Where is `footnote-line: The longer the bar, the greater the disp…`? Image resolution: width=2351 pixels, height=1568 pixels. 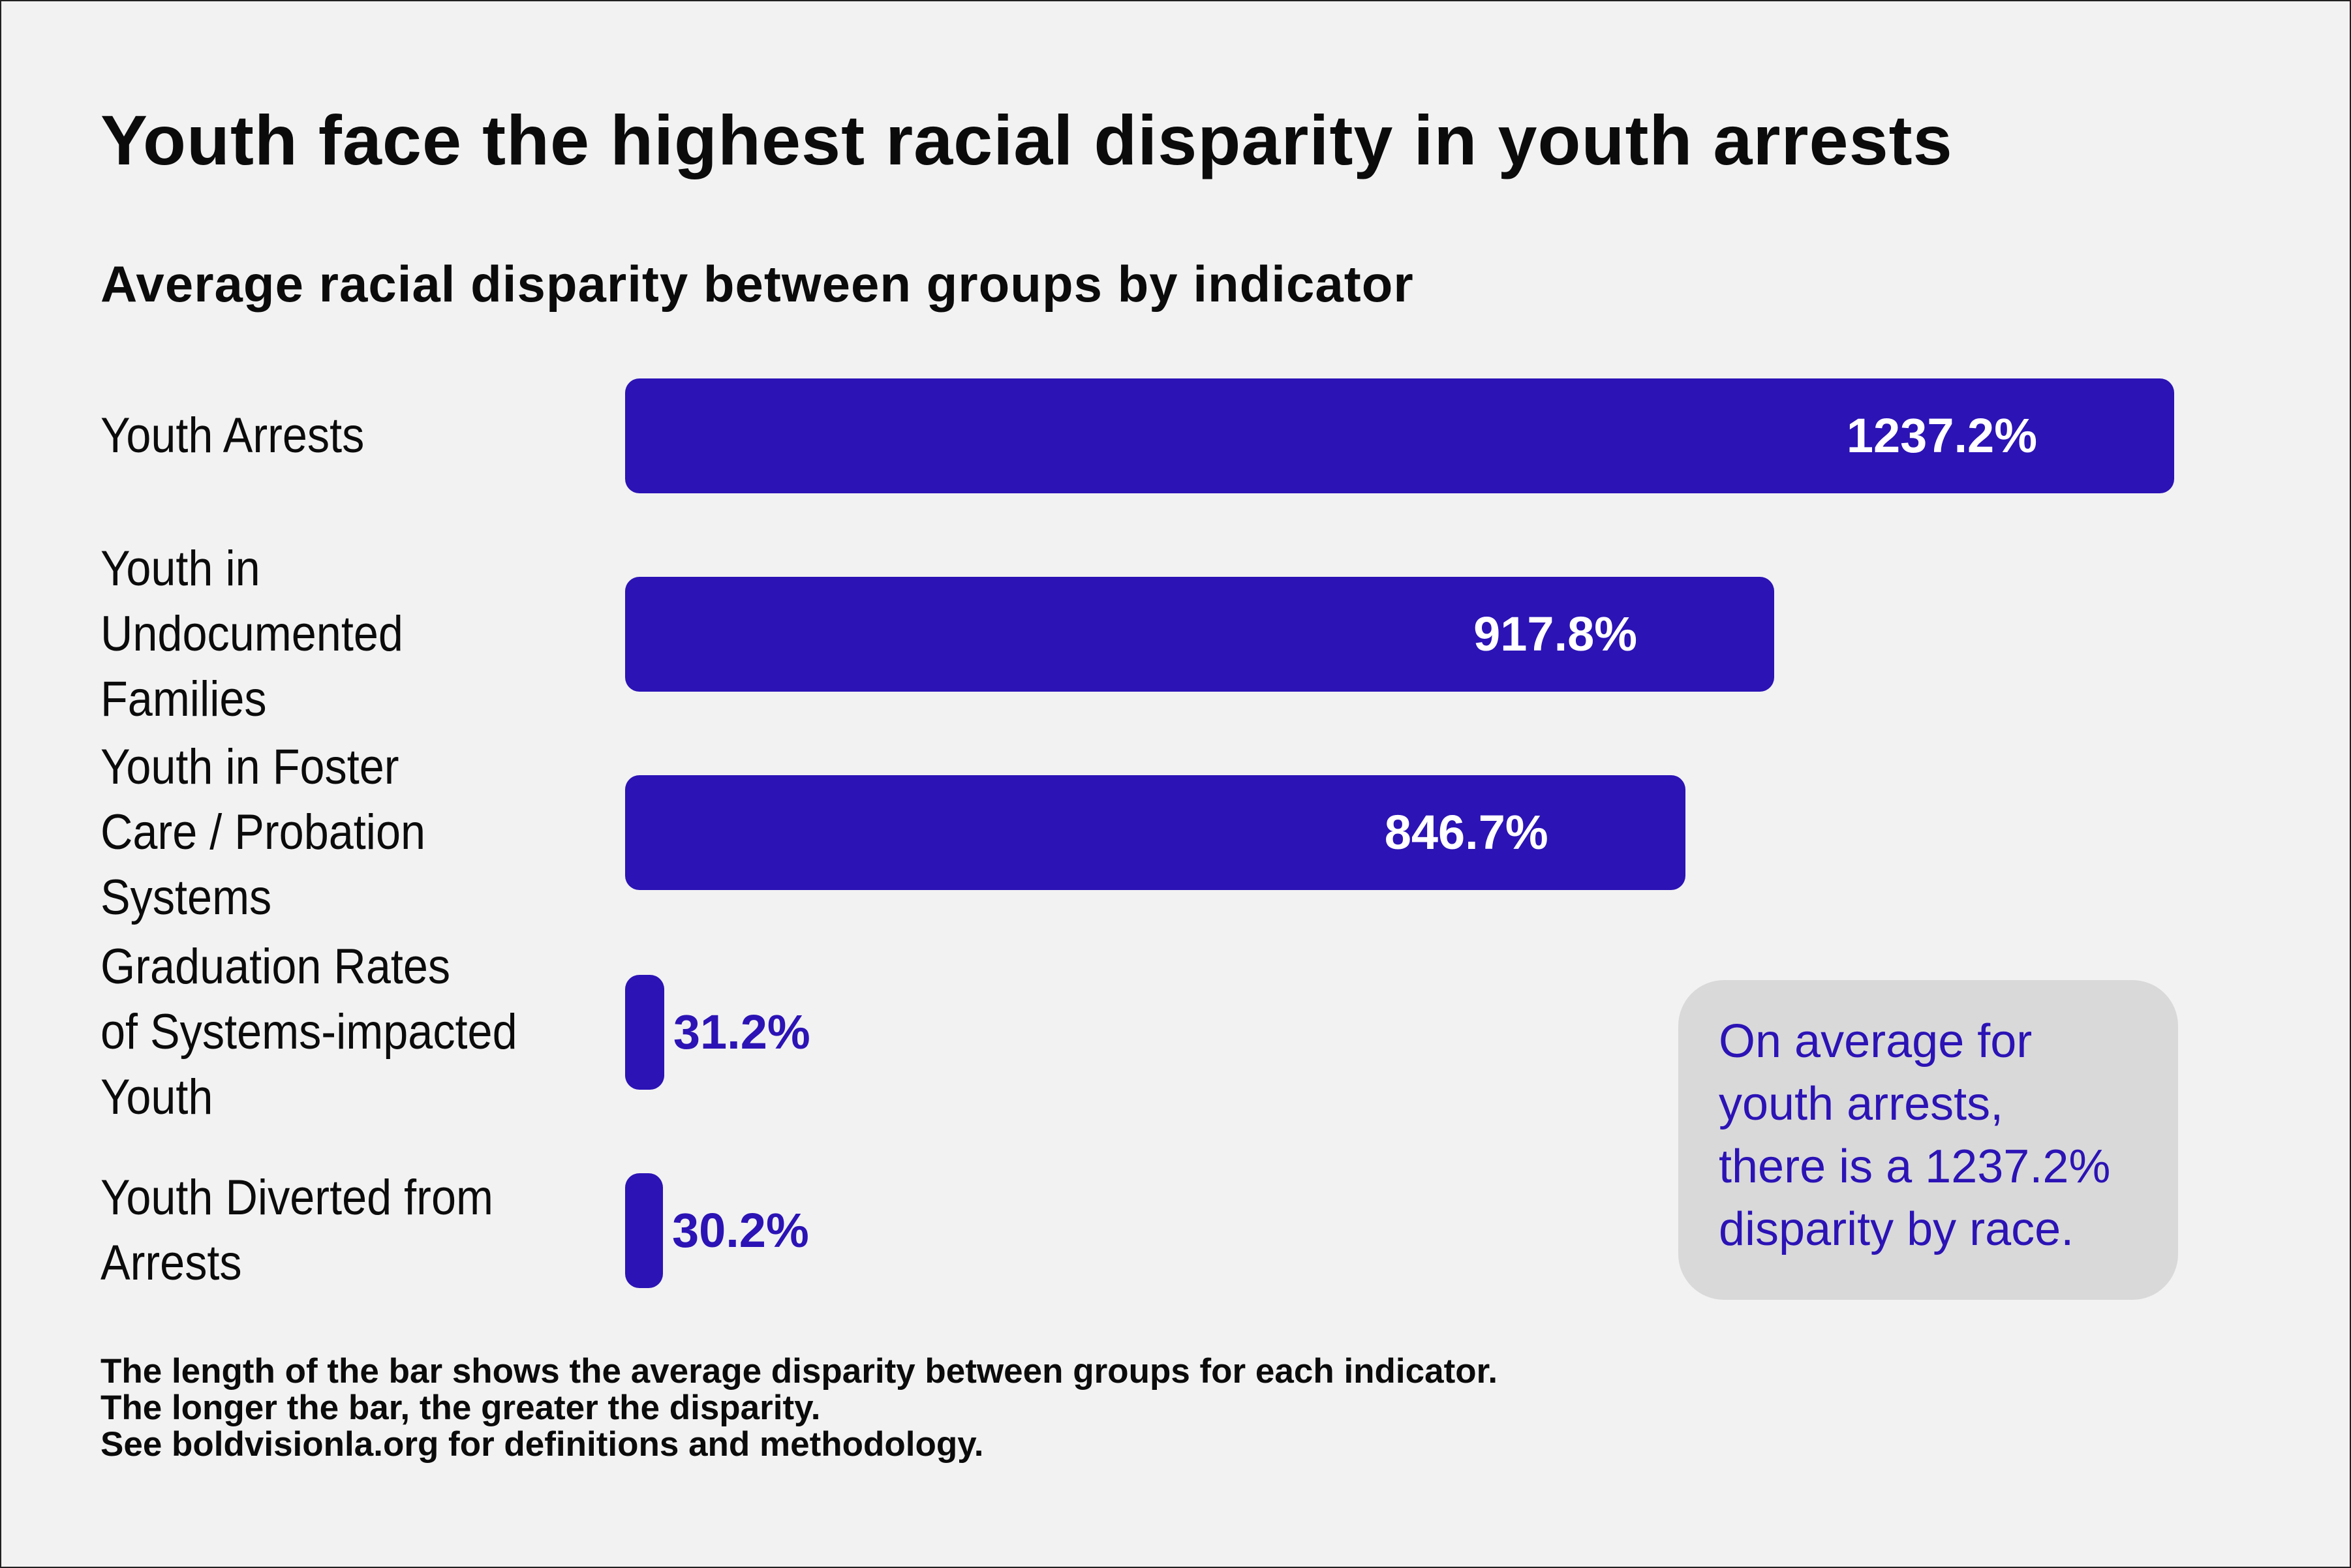
footnote-line: The longer the bar, the greater the disp… is located at coordinates (460, 1408).